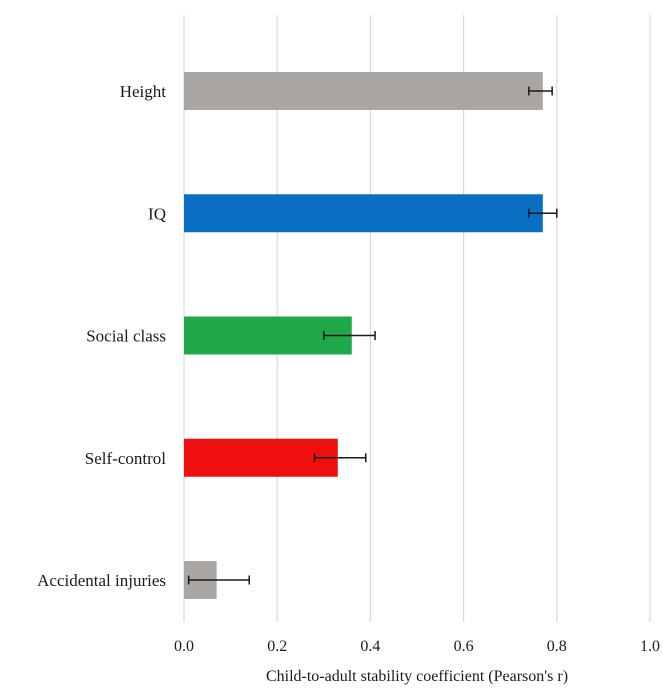 The height and width of the screenshot is (690, 663). I want to click on category-label-2: Social class, so click(126, 336).